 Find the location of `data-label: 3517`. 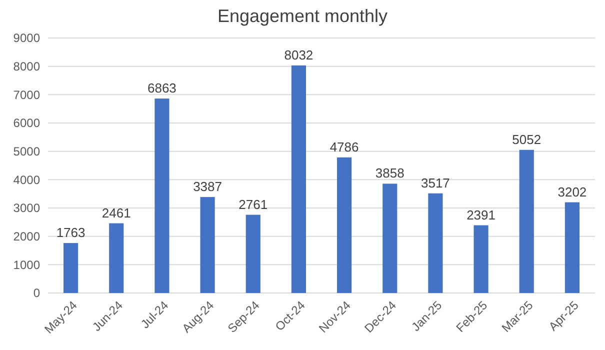

data-label: 3517 is located at coordinates (435, 182).